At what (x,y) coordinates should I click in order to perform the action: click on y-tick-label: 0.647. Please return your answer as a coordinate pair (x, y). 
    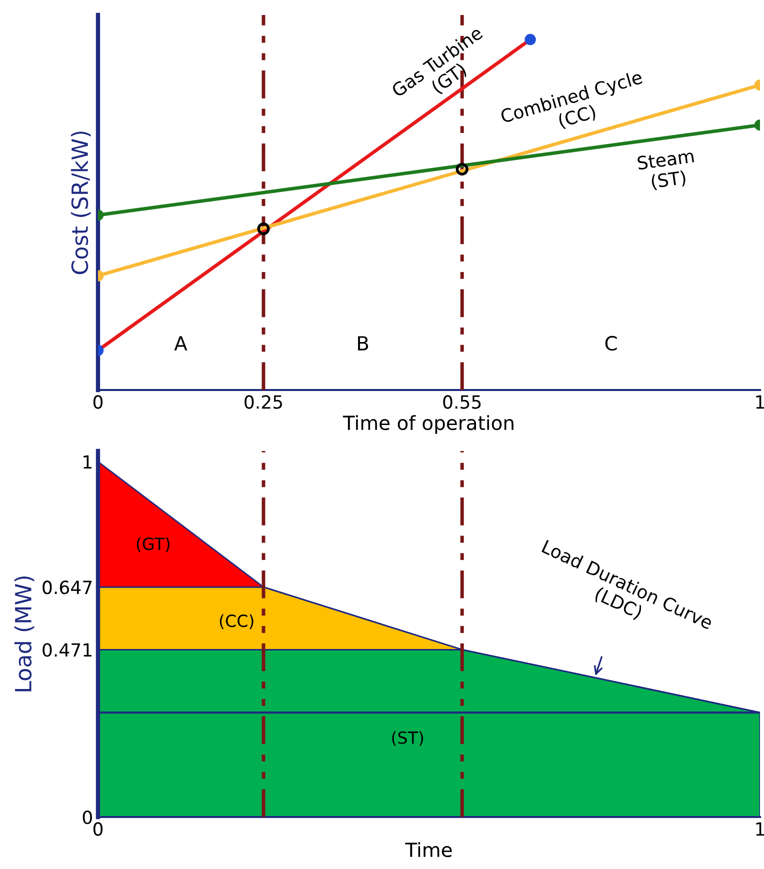
    Looking at the image, I should click on (67, 587).